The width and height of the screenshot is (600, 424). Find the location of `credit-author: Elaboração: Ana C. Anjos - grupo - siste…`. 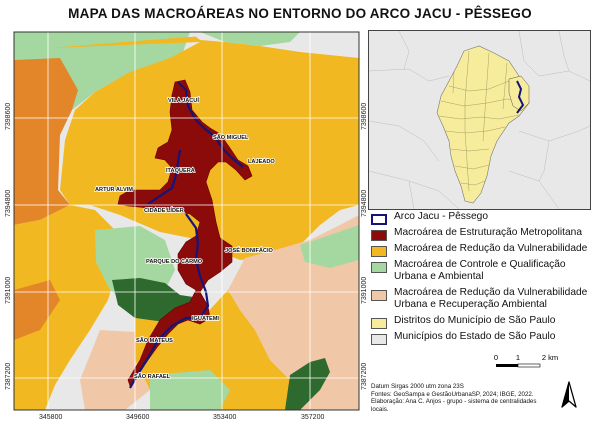

credit-author: Elaboração: Ana C. Anjos - grupo - siste… is located at coordinates (454, 405).